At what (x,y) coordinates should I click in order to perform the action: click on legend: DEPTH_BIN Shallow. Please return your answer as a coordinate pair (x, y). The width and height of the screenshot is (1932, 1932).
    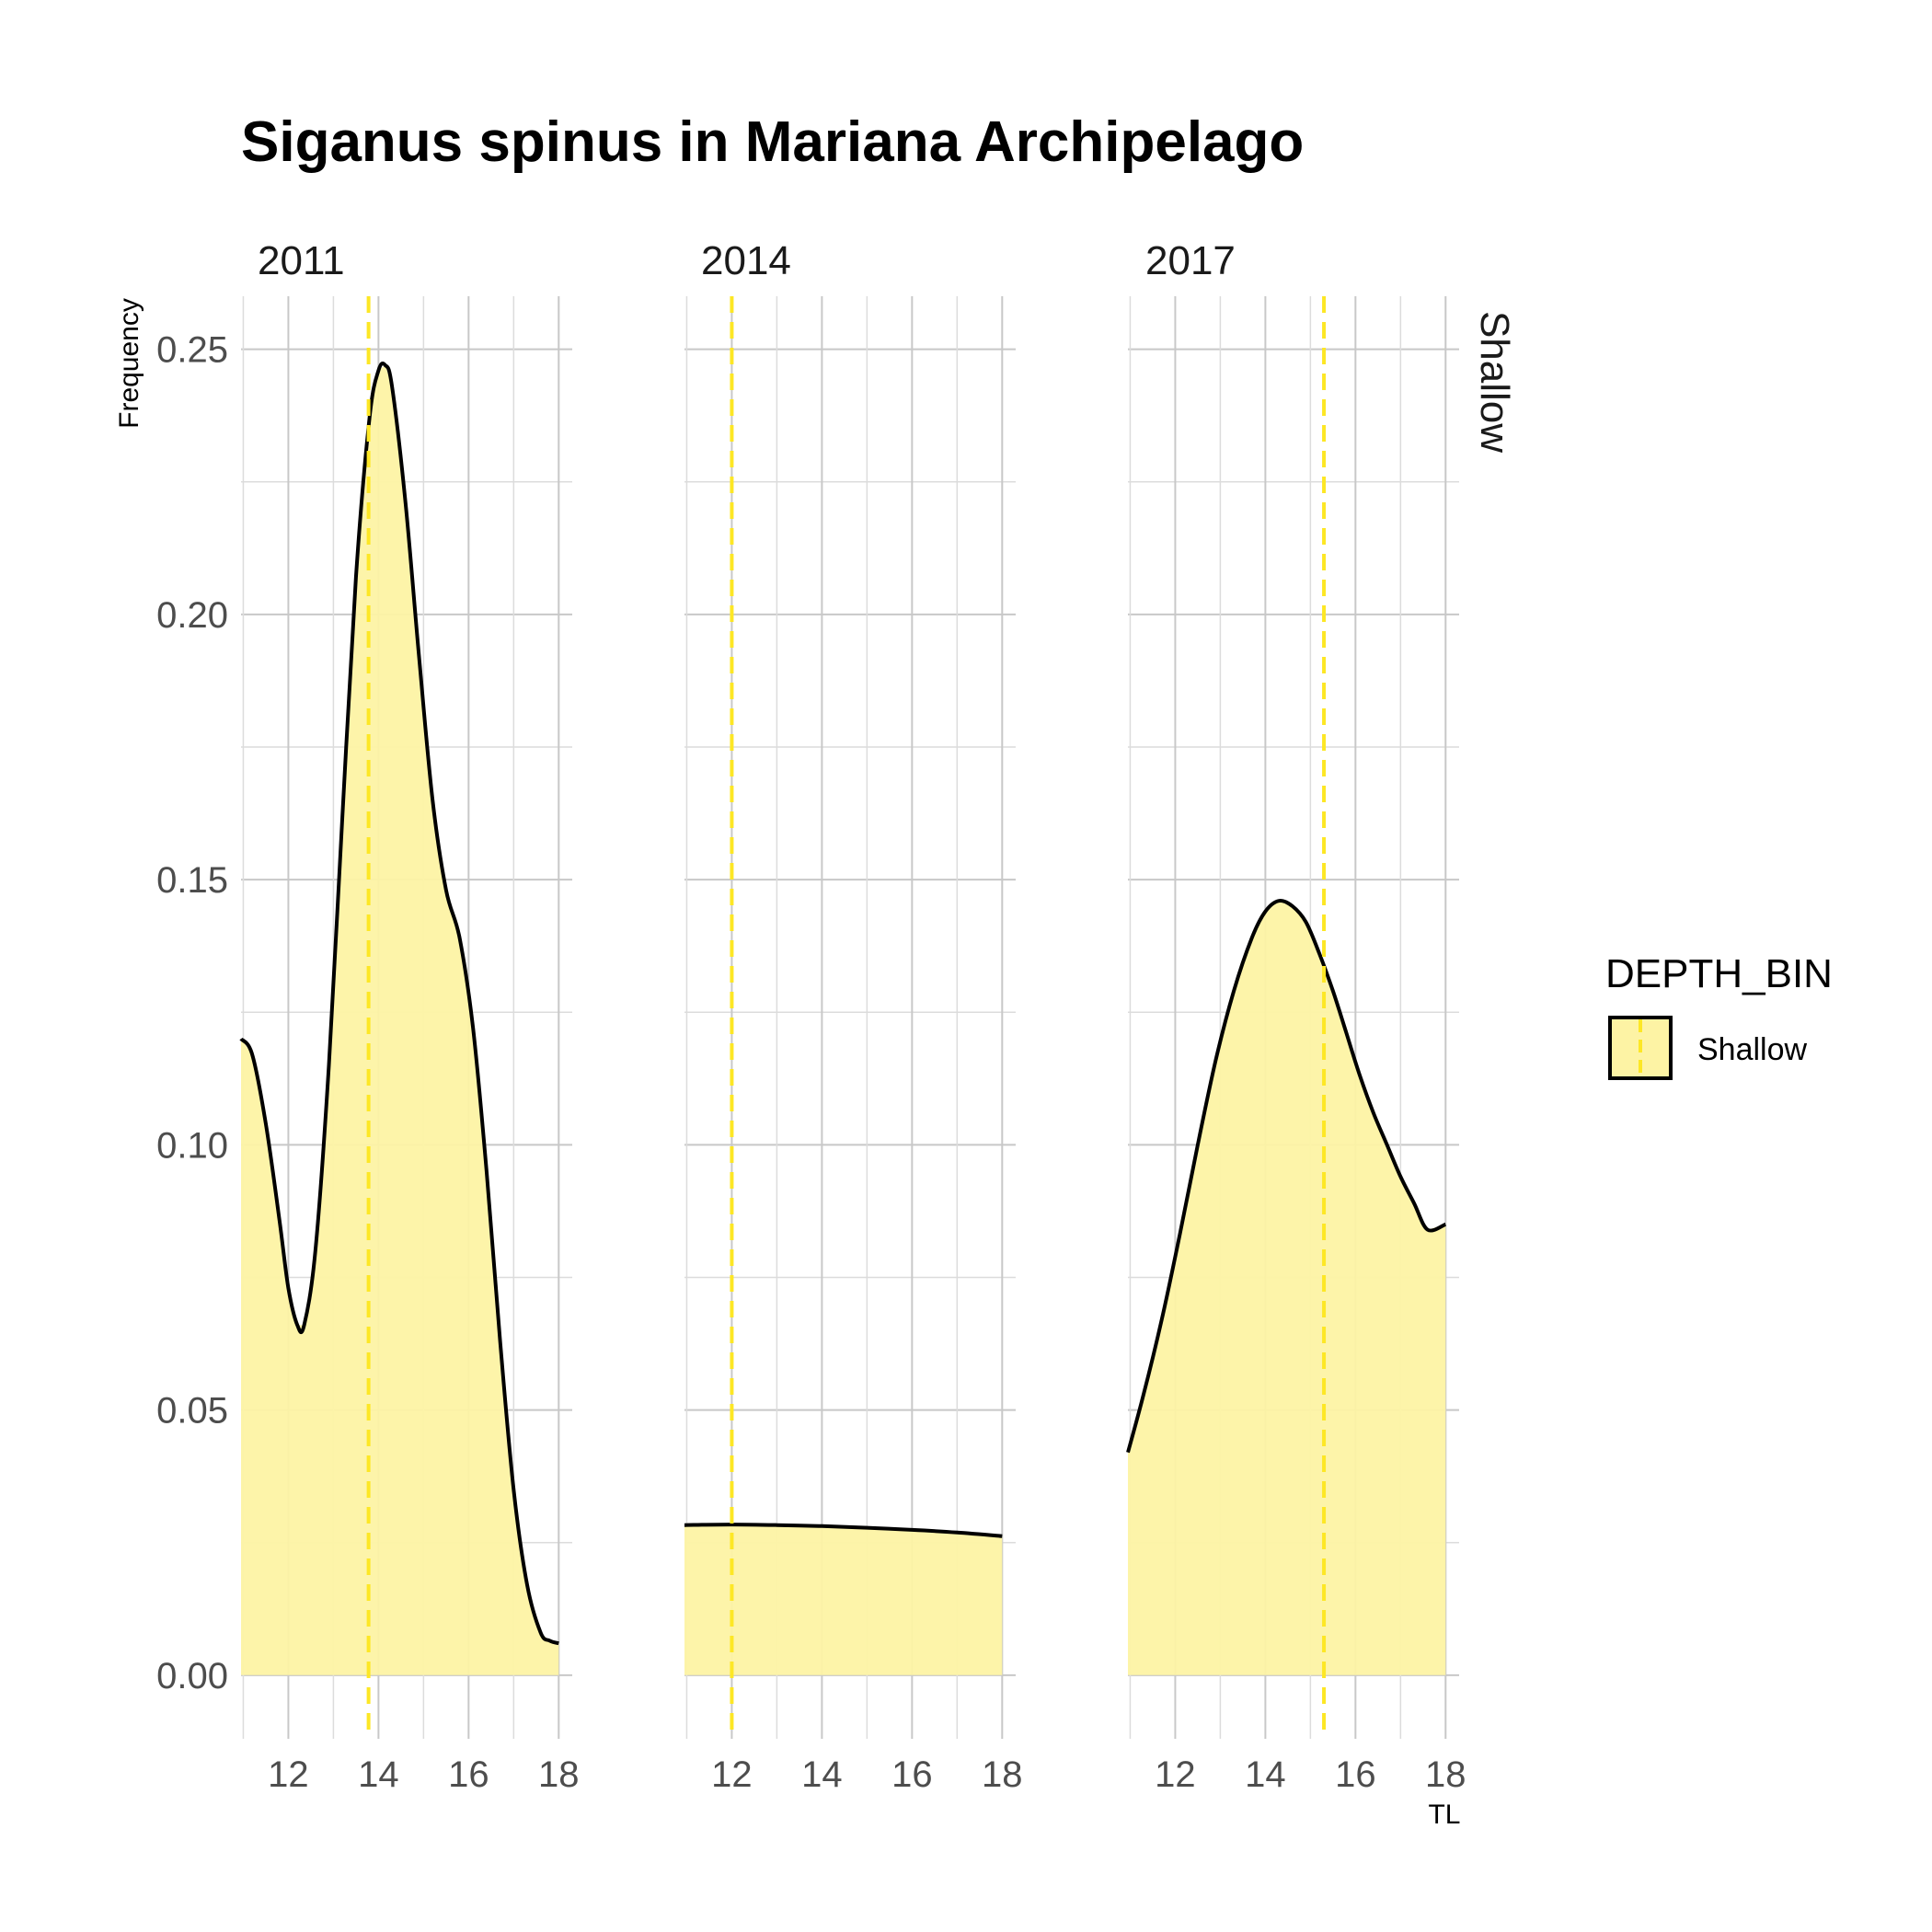
    Looking at the image, I should click on (1719, 1016).